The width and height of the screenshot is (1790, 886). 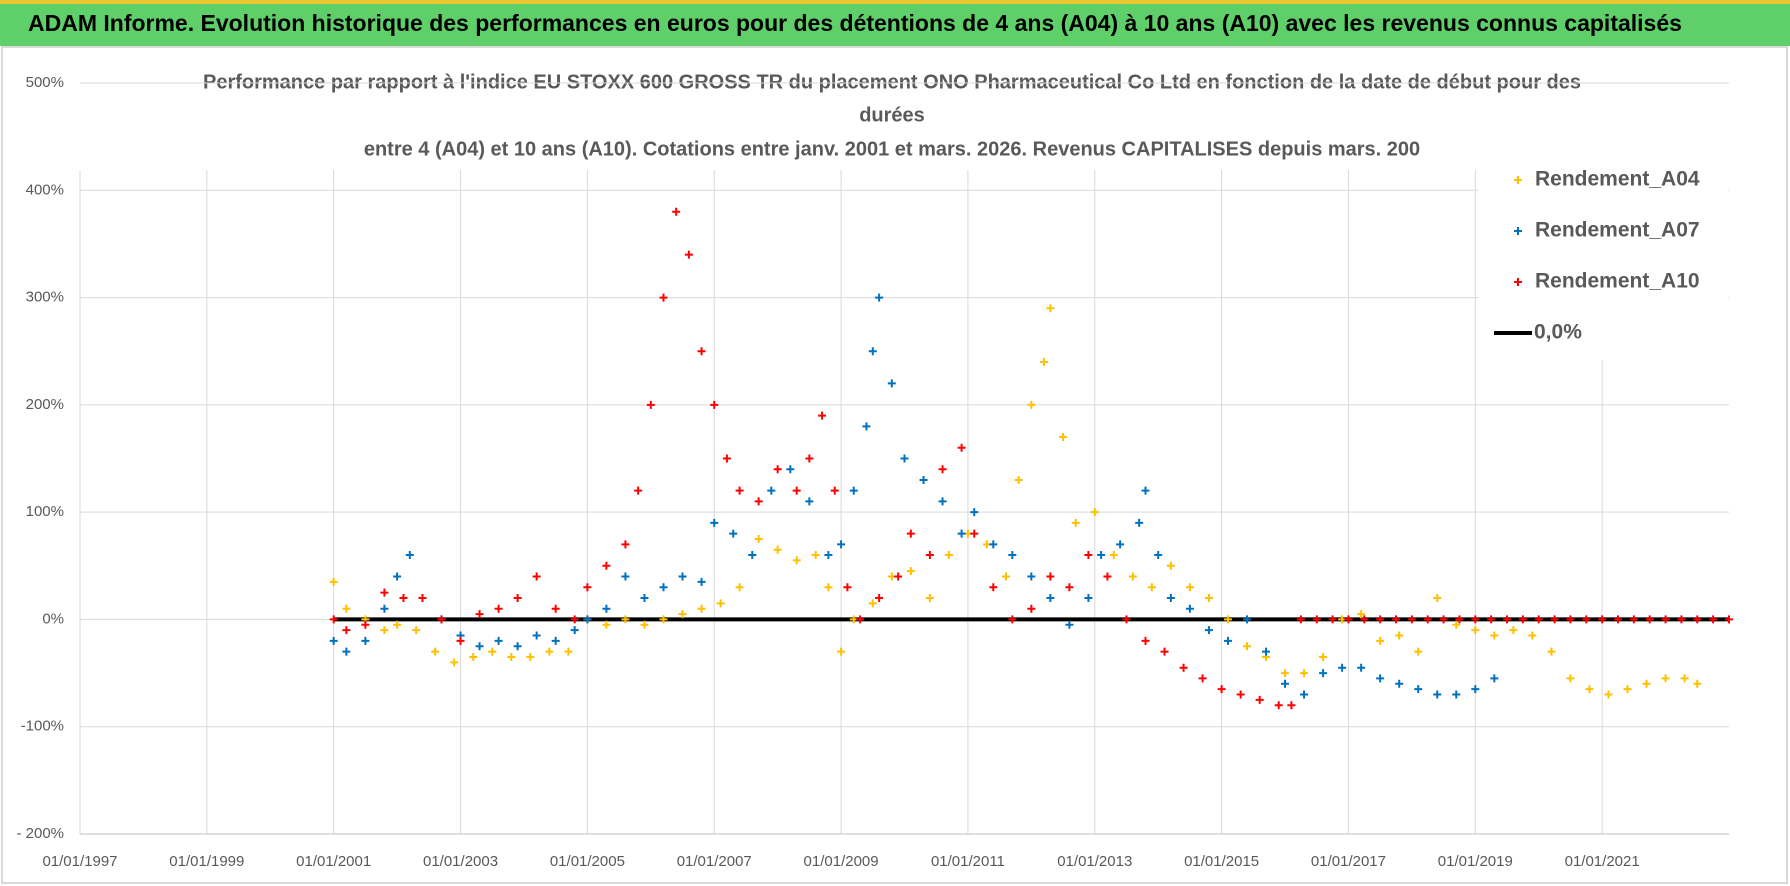 I want to click on legend-label: Rendement_A04, so click(x=1617, y=179).